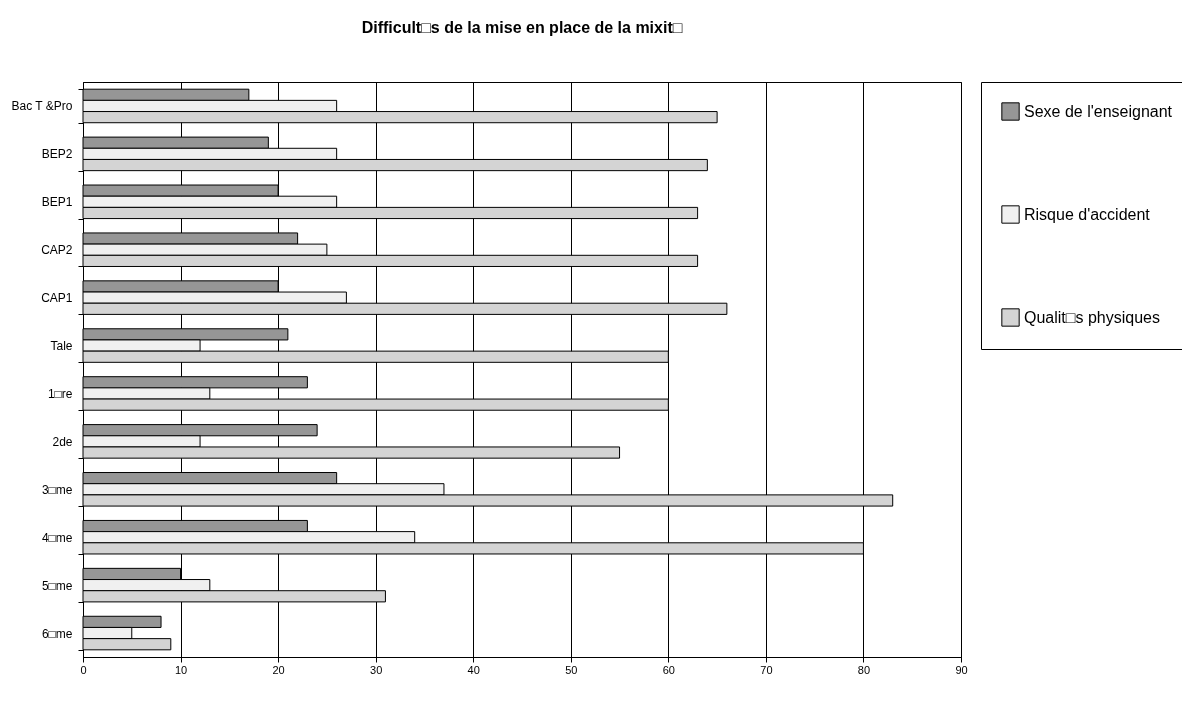 This screenshot has height=708, width=1182. What do you see at coordinates (57, 298) in the screenshot?
I see `y-tick-label: CAP1` at bounding box center [57, 298].